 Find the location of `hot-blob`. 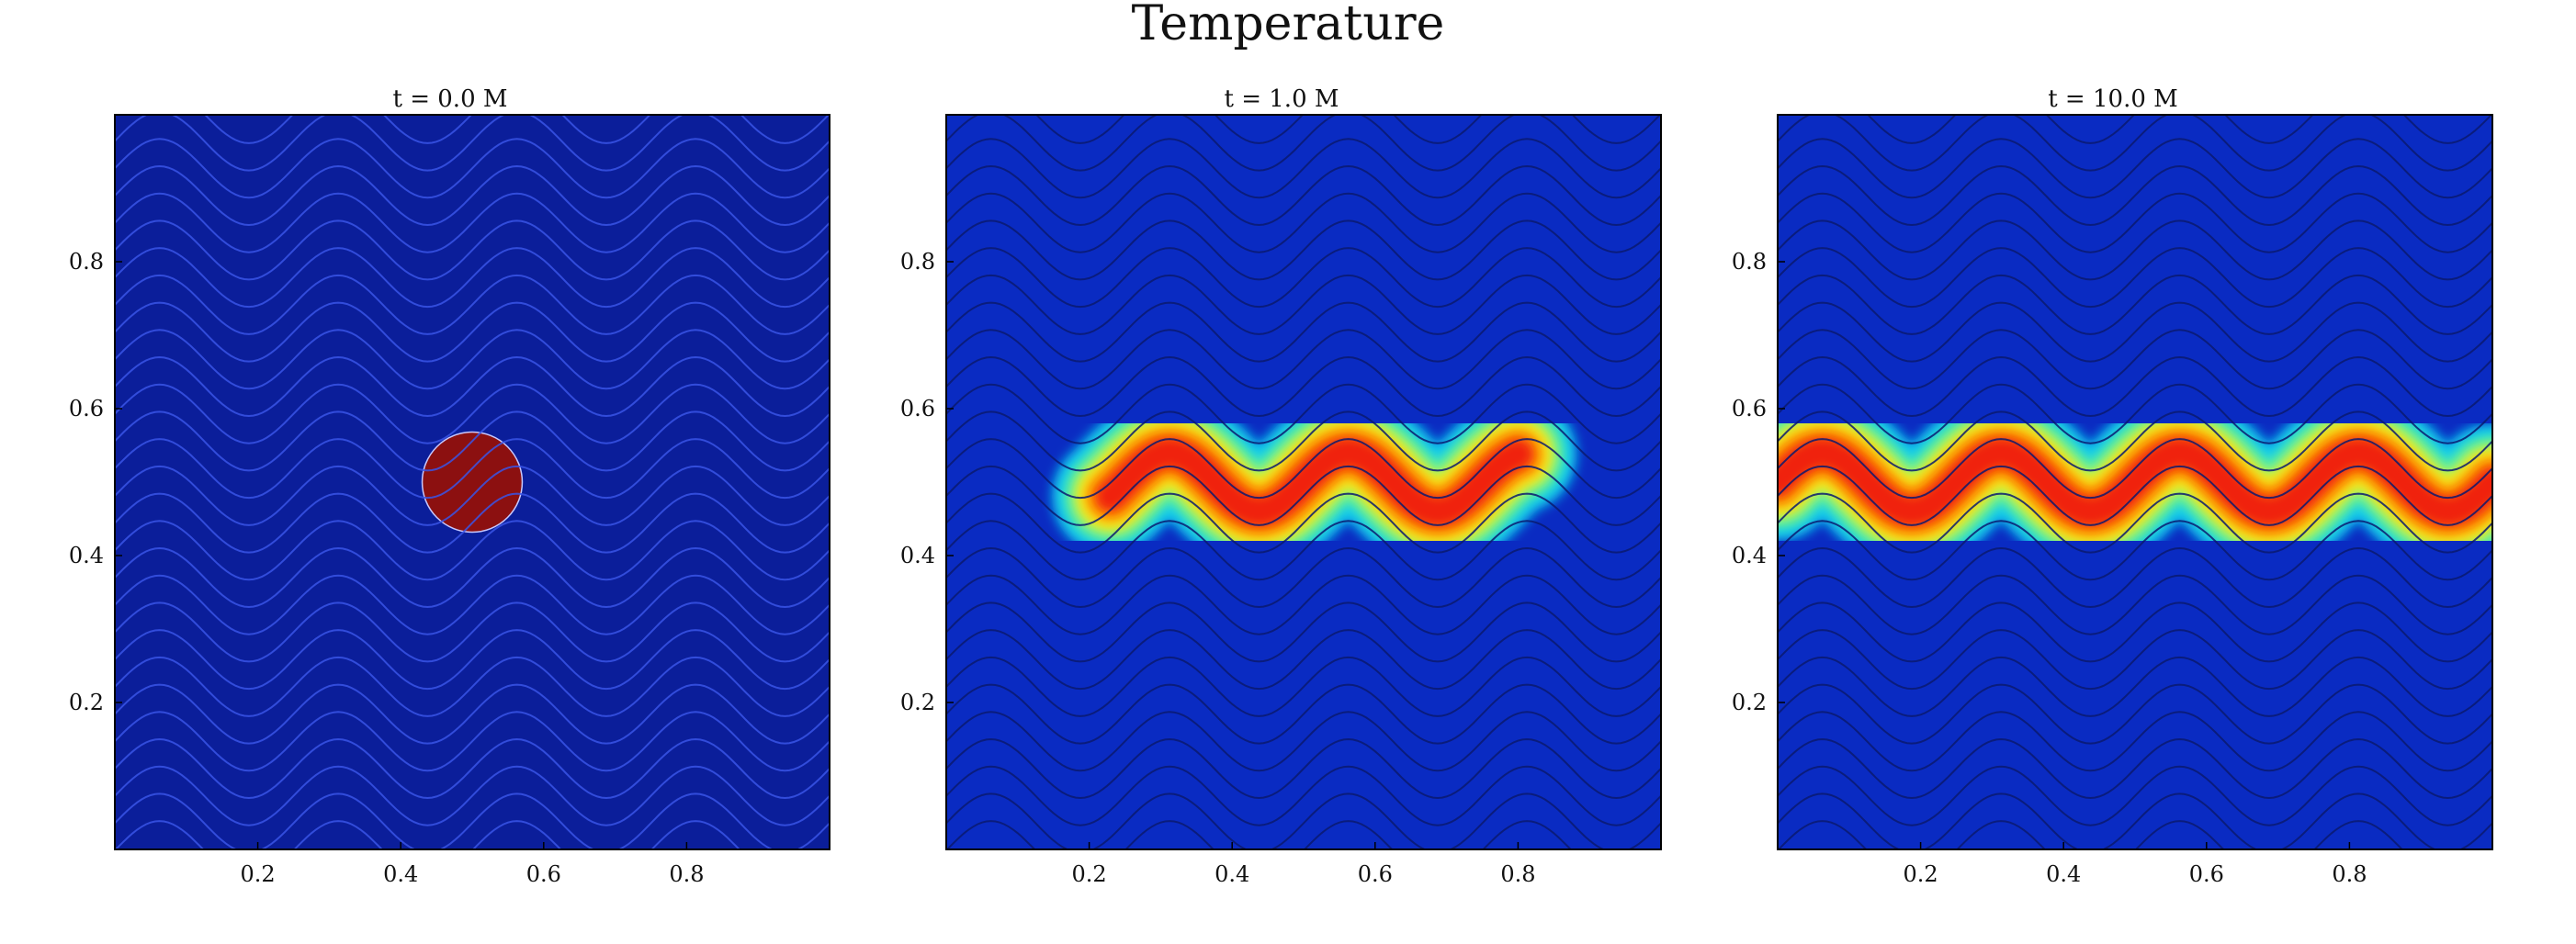

hot-blob is located at coordinates (472, 482).